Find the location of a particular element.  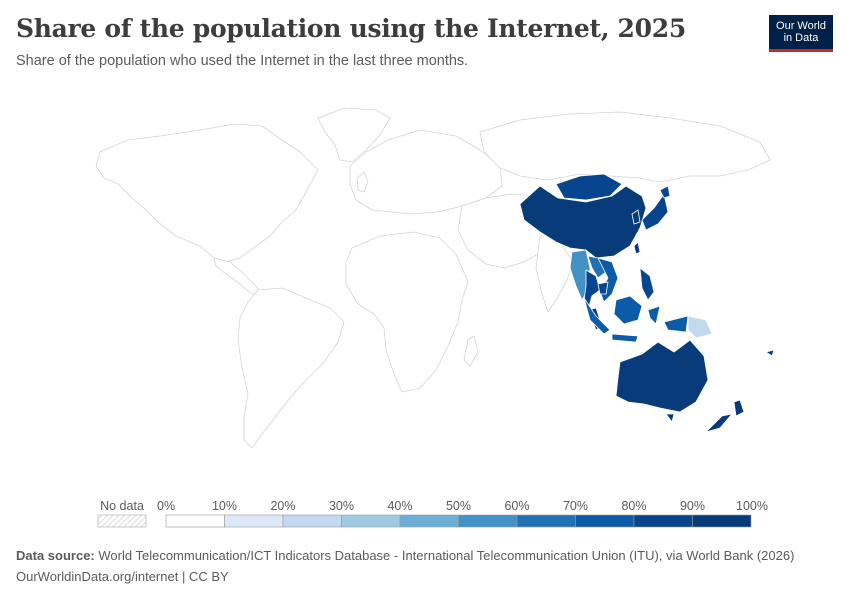

legend-no-data-swatch is located at coordinates (122, 521).